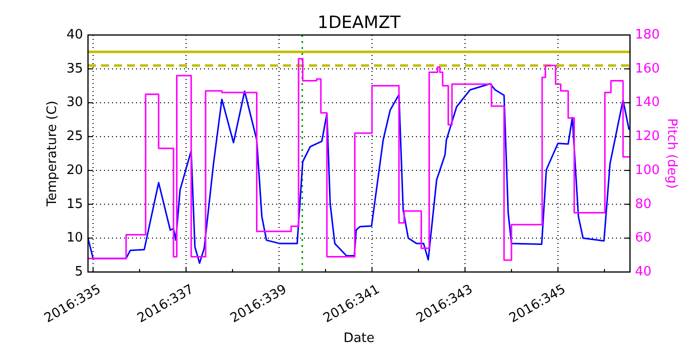 The width and height of the screenshot is (700, 350). What do you see at coordinates (74, 102) in the screenshot?
I see `y-tick-label: 30` at bounding box center [74, 102].